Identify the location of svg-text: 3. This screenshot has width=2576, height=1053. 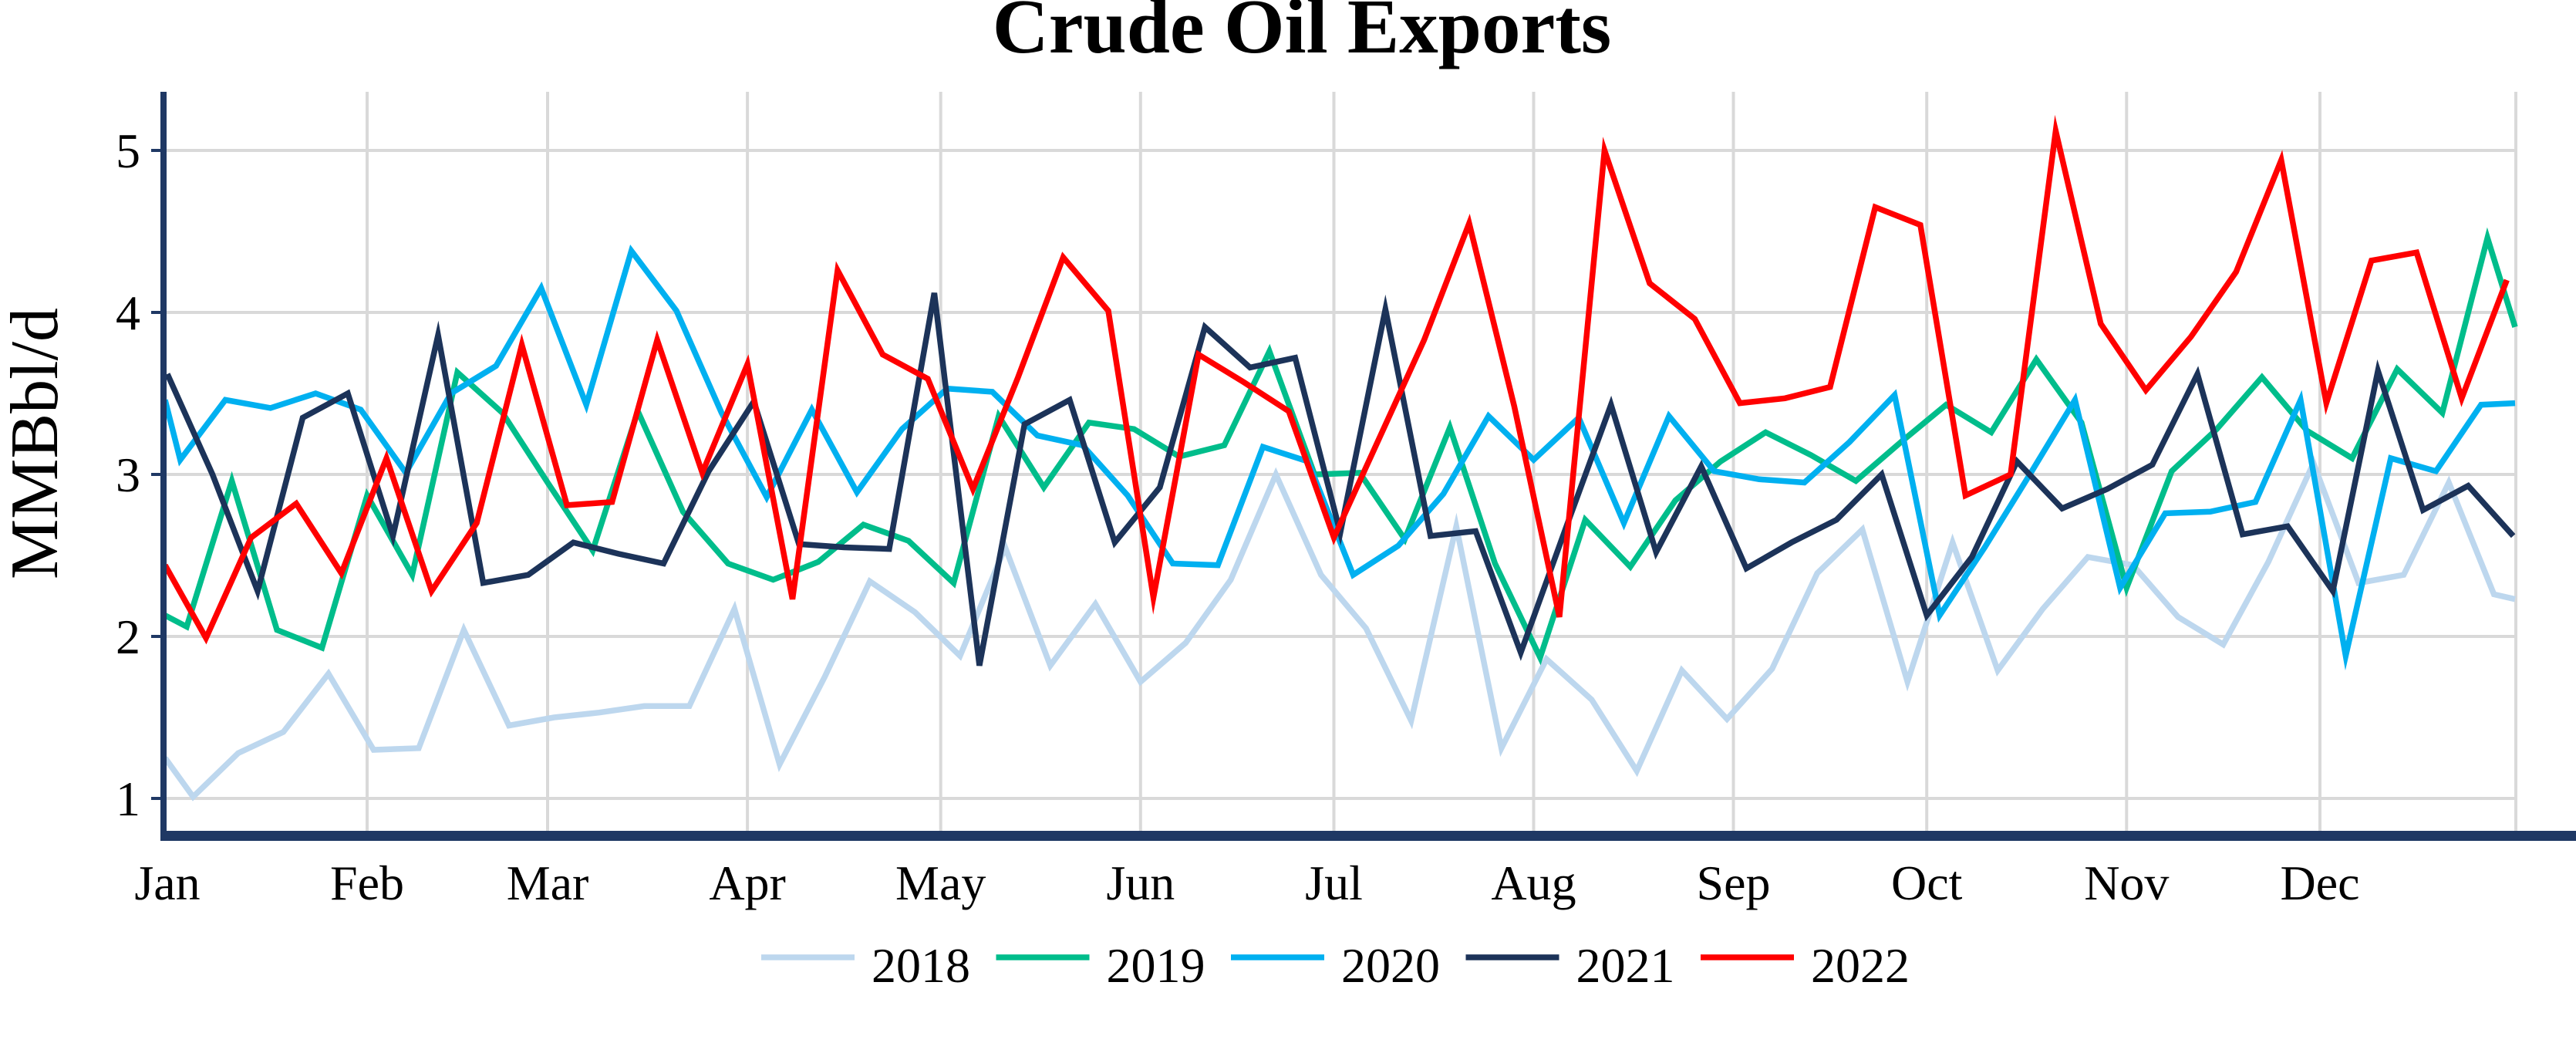
(128, 475).